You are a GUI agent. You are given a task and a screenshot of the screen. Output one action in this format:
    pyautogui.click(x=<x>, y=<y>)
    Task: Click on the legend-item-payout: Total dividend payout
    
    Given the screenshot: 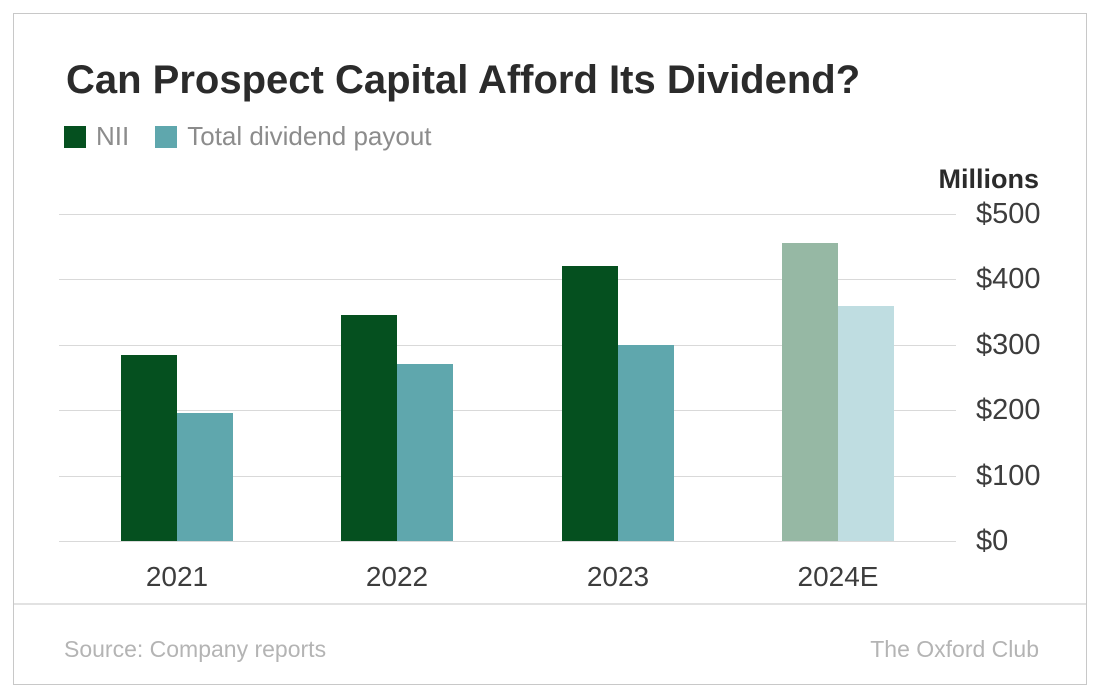 What is the action you would take?
    pyautogui.click(x=293, y=136)
    